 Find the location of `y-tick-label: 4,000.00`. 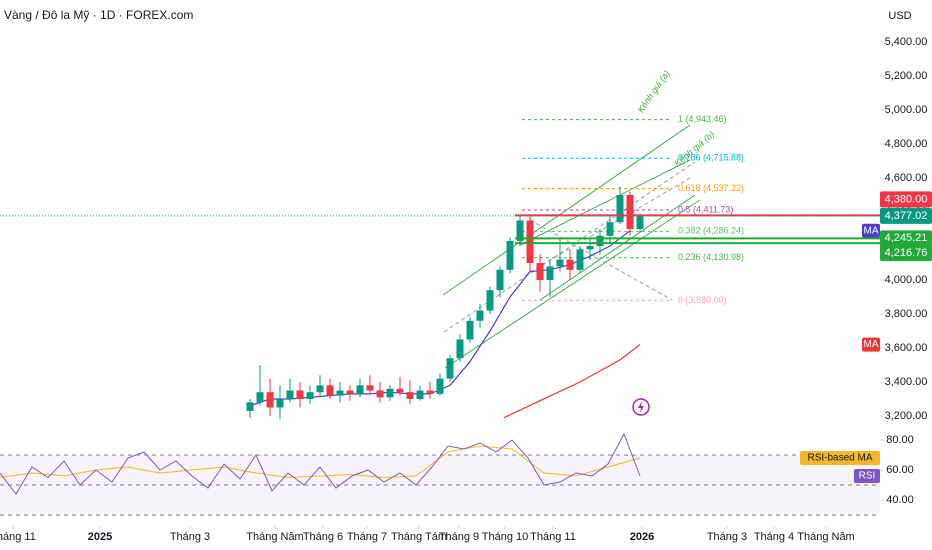

y-tick-label: 4,000.00 is located at coordinates (906, 280).